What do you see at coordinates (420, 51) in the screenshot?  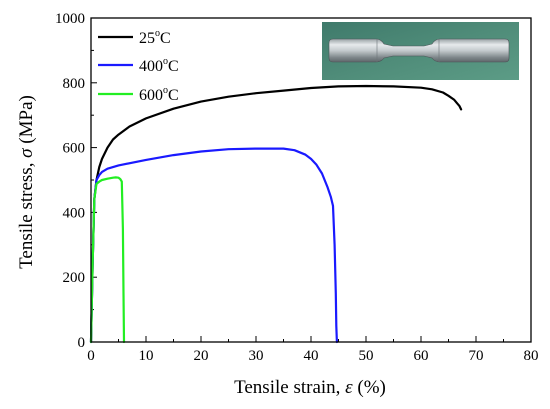 I see `tensile-specimen-photo` at bounding box center [420, 51].